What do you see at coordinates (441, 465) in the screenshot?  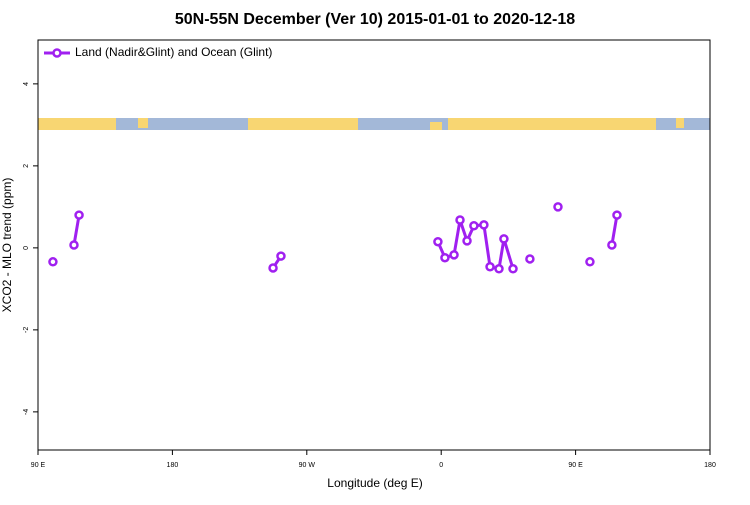 I see `x-tick-label: 0` at bounding box center [441, 465].